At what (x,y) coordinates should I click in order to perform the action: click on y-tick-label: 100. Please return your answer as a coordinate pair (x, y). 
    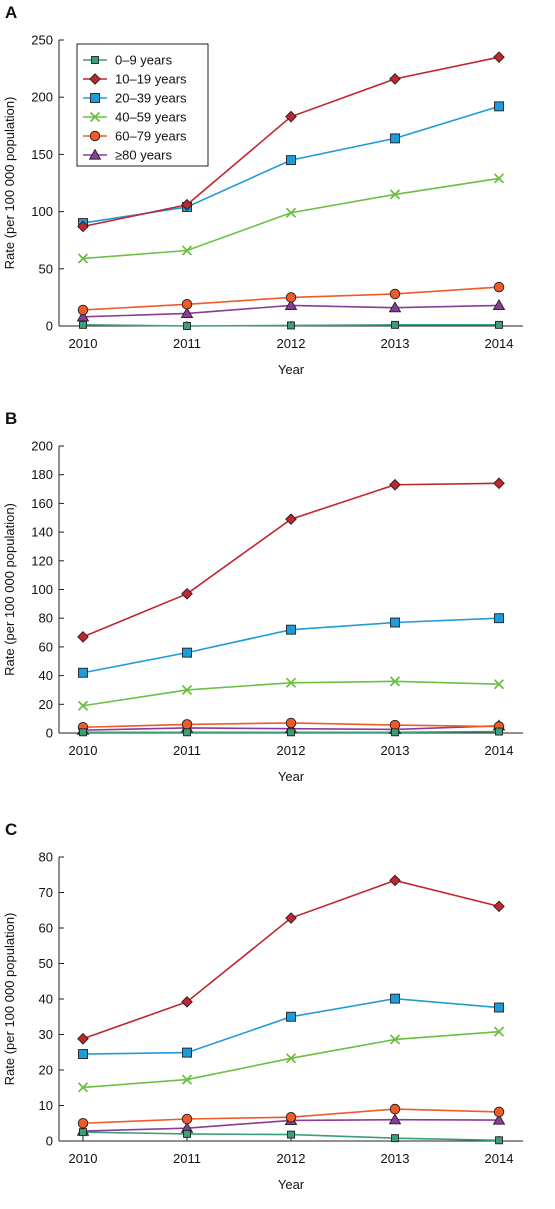
    Looking at the image, I should click on (42, 589).